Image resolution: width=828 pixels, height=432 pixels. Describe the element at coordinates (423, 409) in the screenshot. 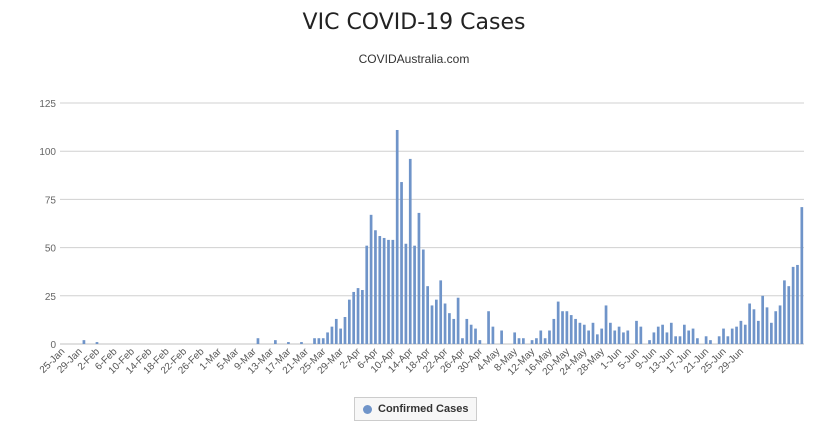

I see `legend-label: Confirmed Cases` at that location.